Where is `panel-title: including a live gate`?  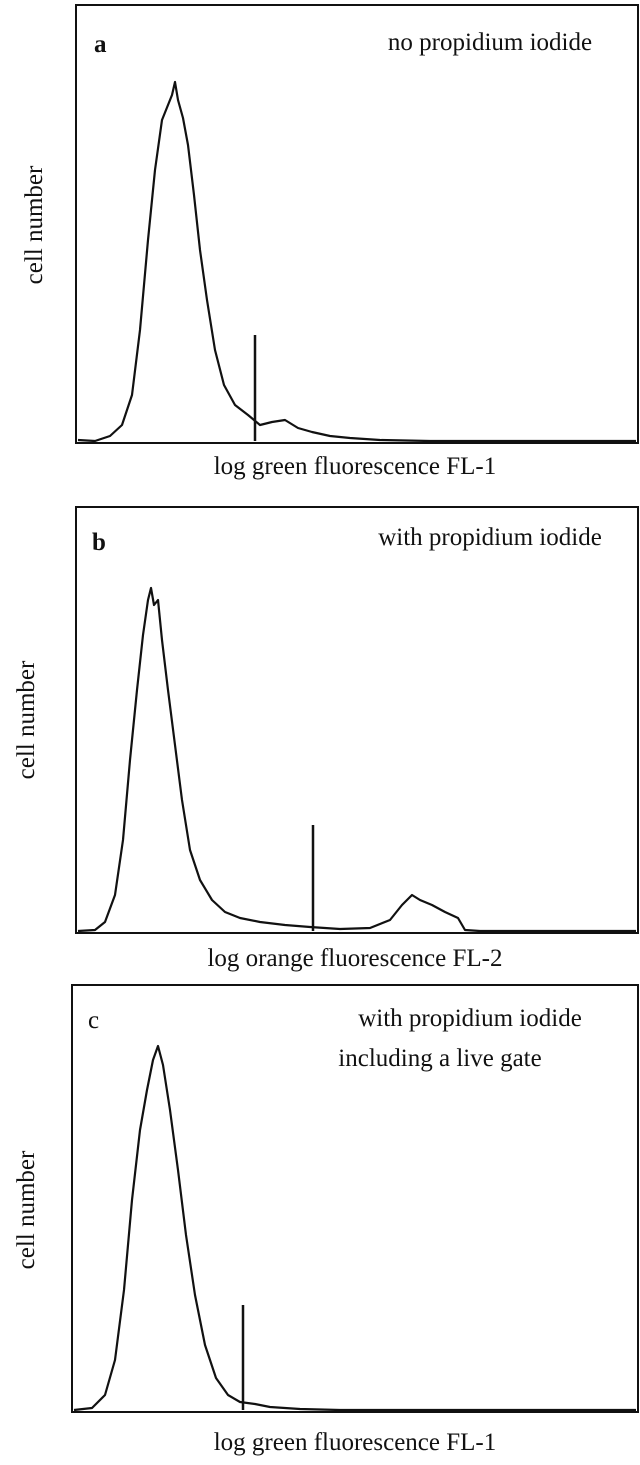
panel-title: including a live gate is located at coordinates (439, 1058).